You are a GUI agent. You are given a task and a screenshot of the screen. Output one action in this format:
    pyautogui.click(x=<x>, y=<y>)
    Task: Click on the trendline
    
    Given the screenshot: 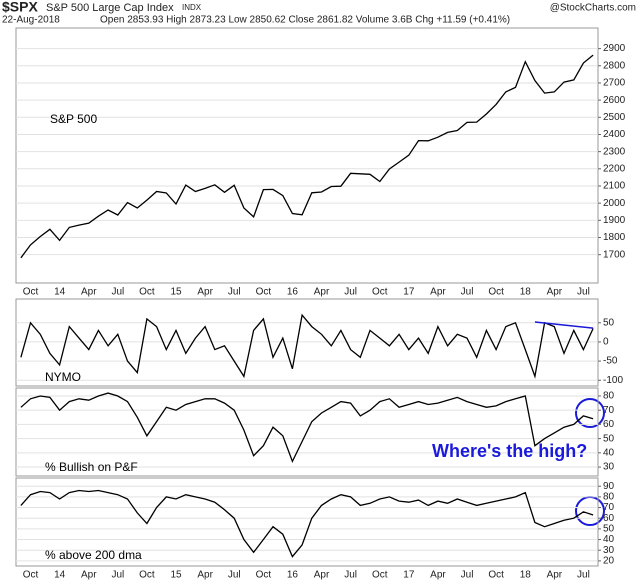 What is the action you would take?
    pyautogui.click(x=564, y=325)
    